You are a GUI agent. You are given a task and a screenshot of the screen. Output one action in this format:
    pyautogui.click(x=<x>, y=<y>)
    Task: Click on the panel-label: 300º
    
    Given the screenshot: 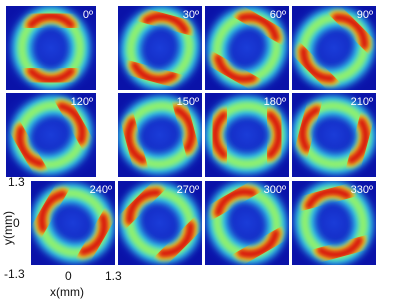 What is the action you would take?
    pyautogui.click(x=275, y=190)
    